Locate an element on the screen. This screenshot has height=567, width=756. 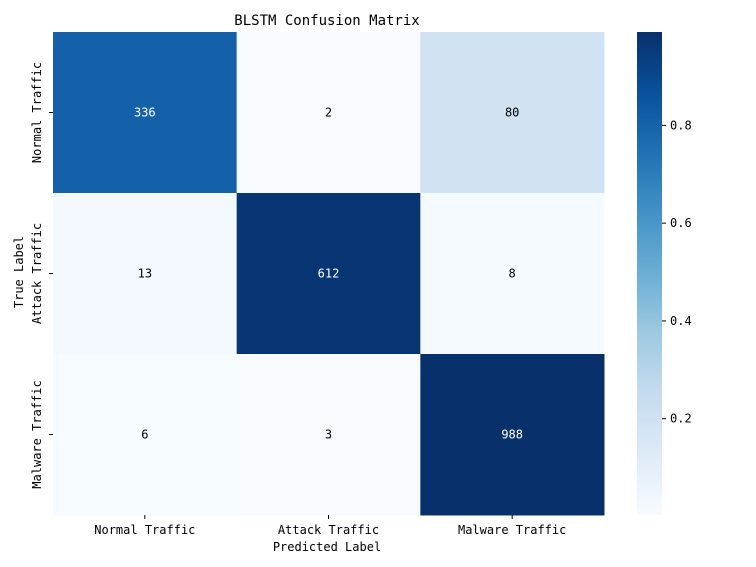
colorbar is located at coordinates (649, 273).